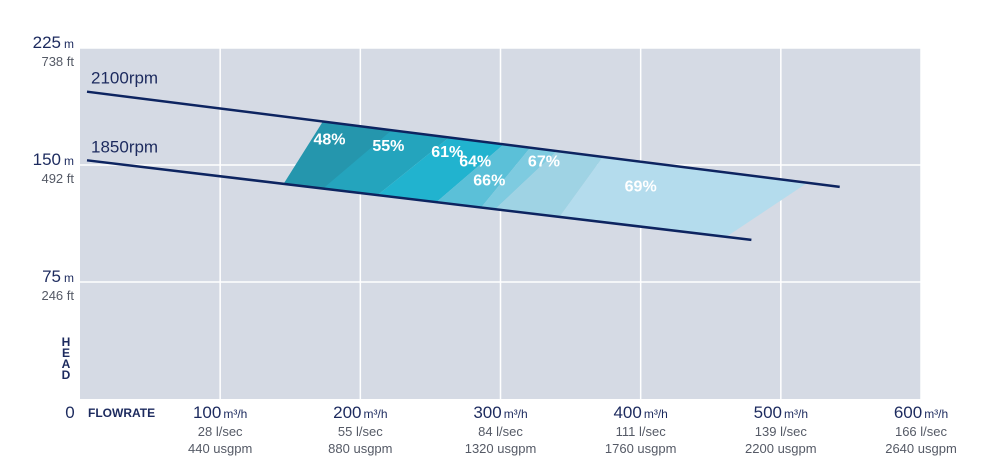 This screenshot has height=469, width=1000. Describe the element at coordinates (921, 431) in the screenshot. I see `x-tick-sublabel: 166 l/sec` at that location.